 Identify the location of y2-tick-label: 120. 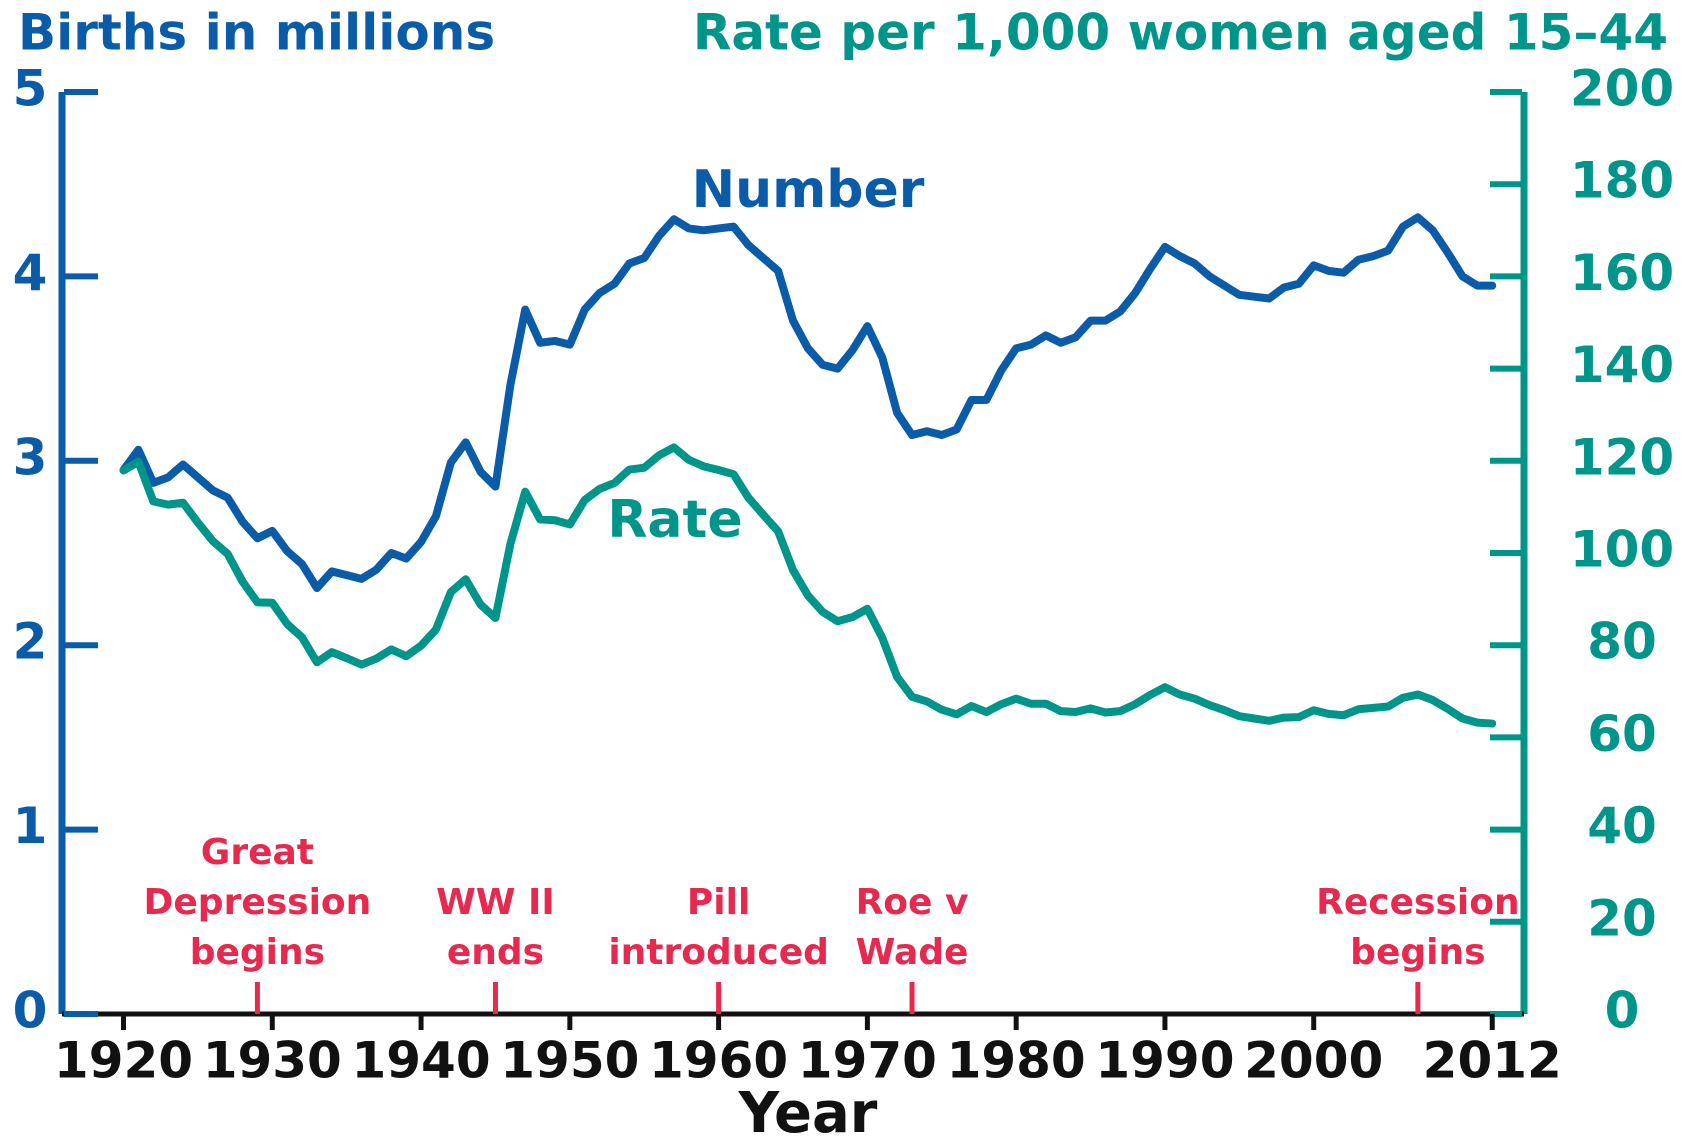
(1622, 457).